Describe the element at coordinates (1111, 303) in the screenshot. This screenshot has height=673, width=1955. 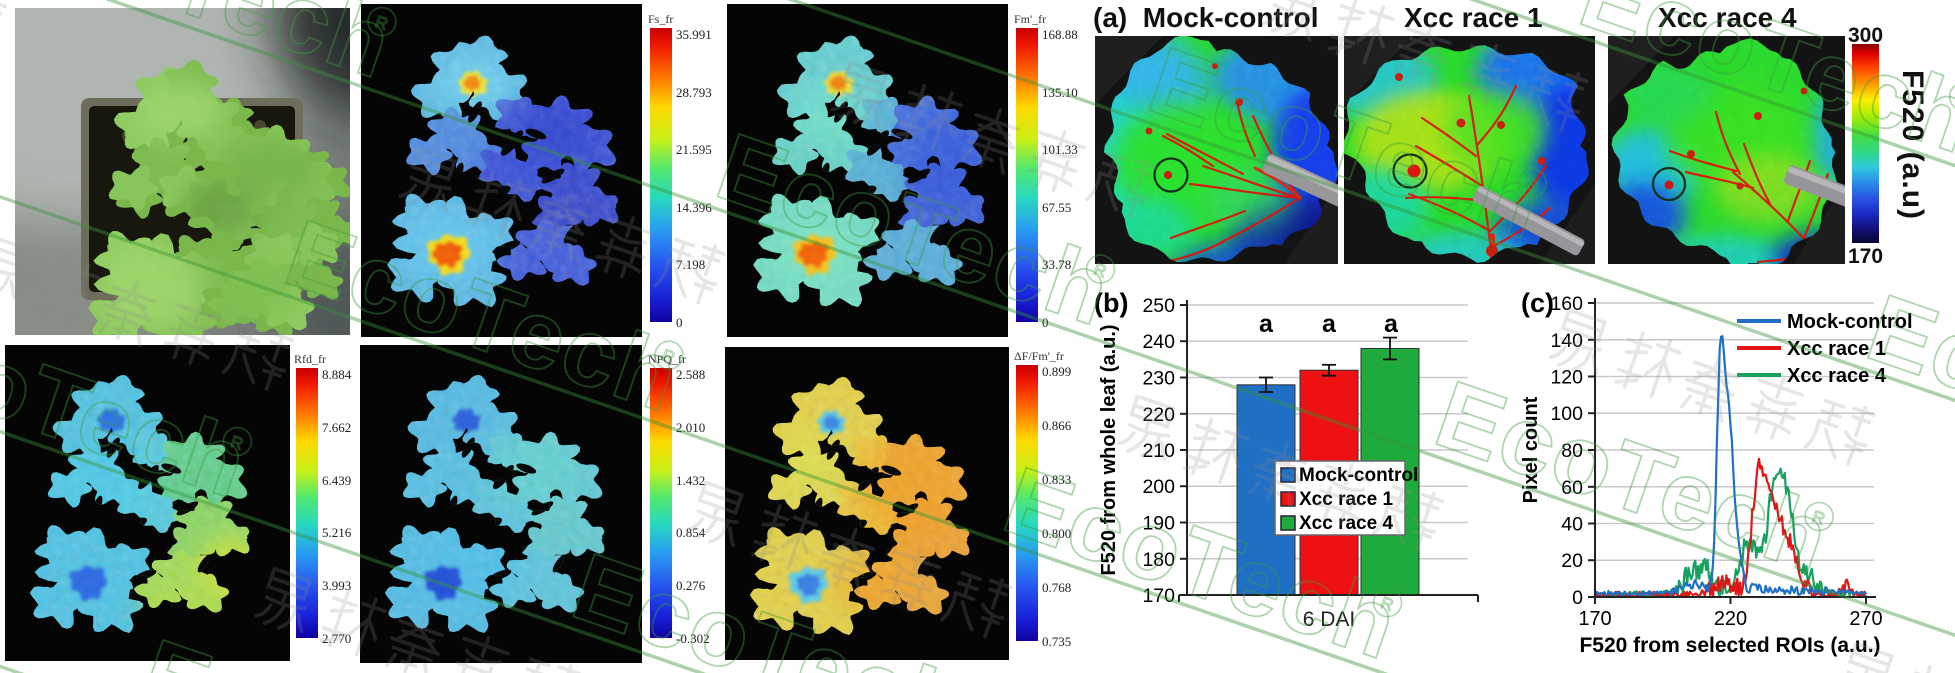
I see `svg-text: (b)` at that location.